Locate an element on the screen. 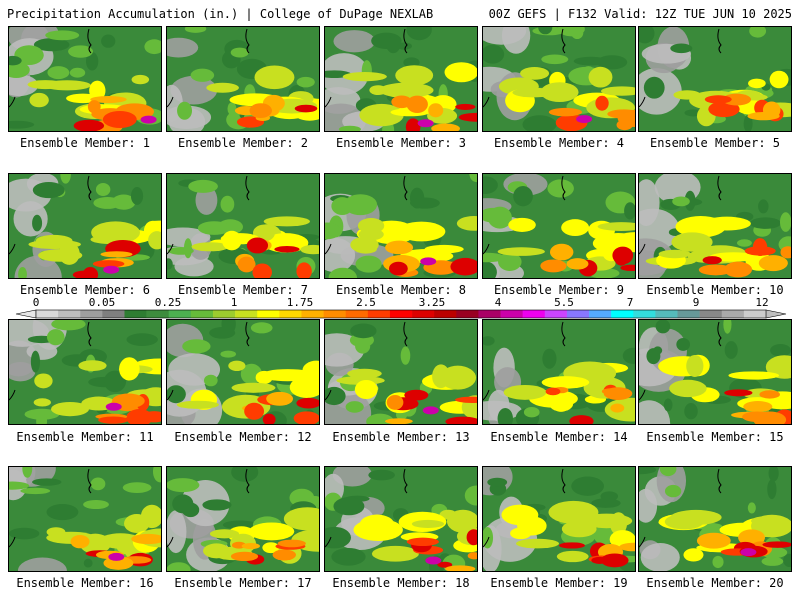  ensemble-member-label: Ensemble Member: 17 is located at coordinates (243, 583).